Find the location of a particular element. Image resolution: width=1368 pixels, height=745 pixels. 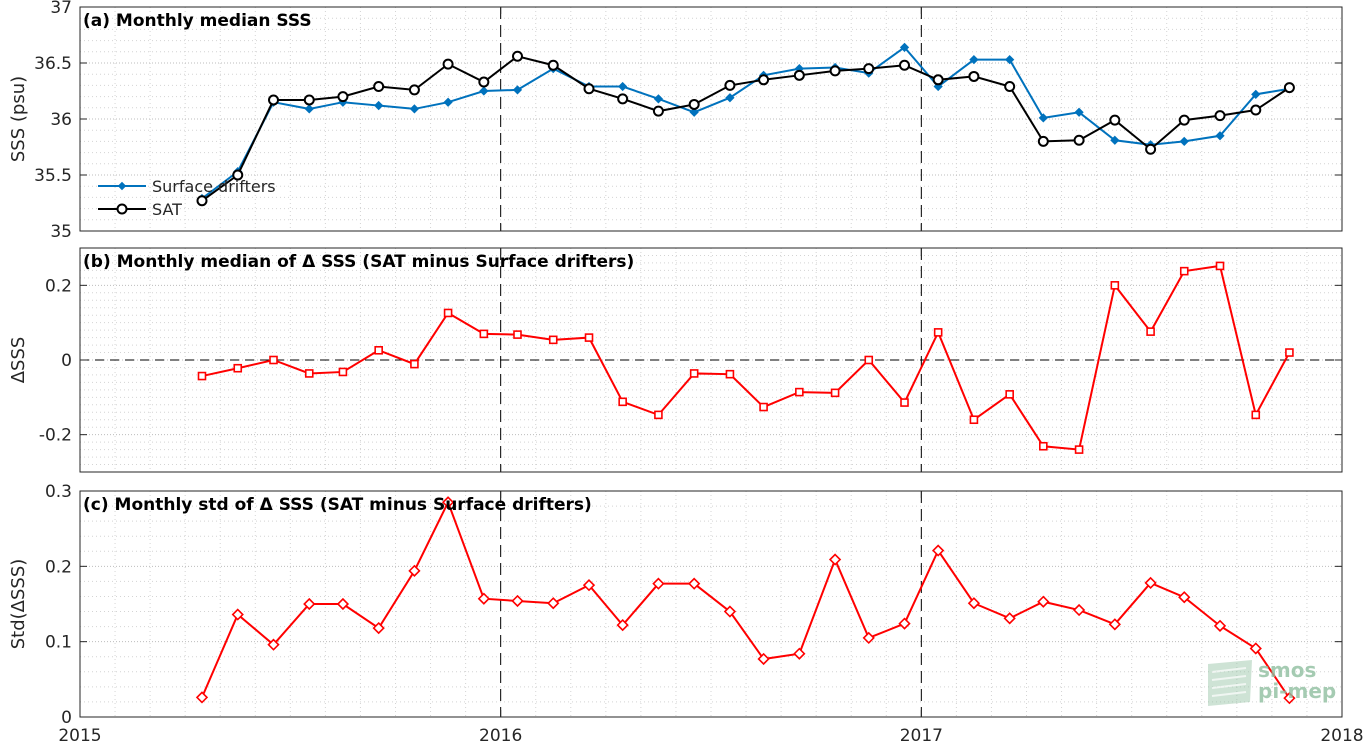

y-tick-label: 0.2 is located at coordinates (58, 567).